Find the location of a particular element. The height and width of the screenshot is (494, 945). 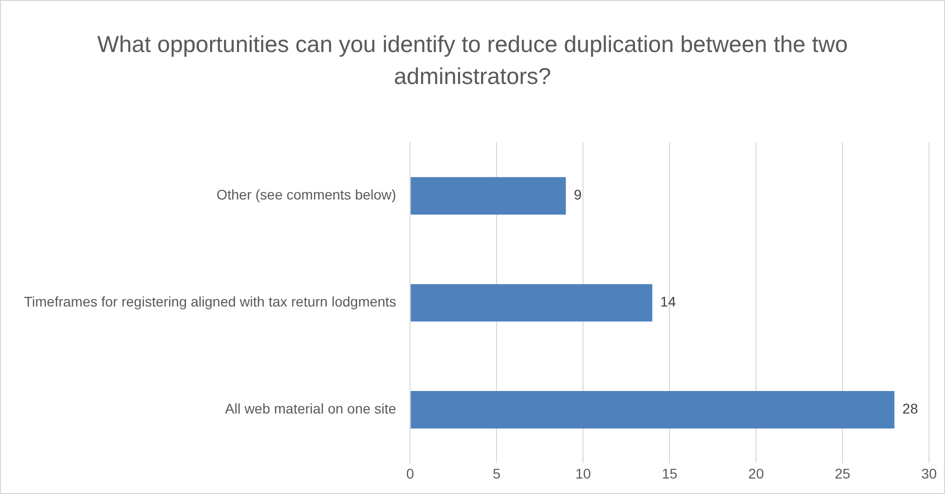

x-tick-label: 25 is located at coordinates (842, 473).